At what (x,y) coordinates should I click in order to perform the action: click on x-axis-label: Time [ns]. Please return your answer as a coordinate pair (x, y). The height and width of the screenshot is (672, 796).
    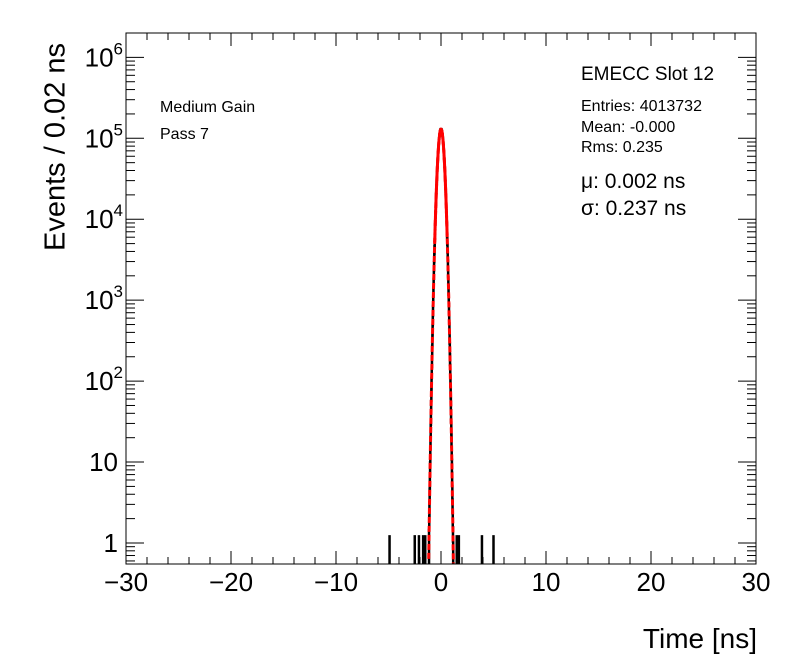
    Looking at the image, I should click on (699, 638).